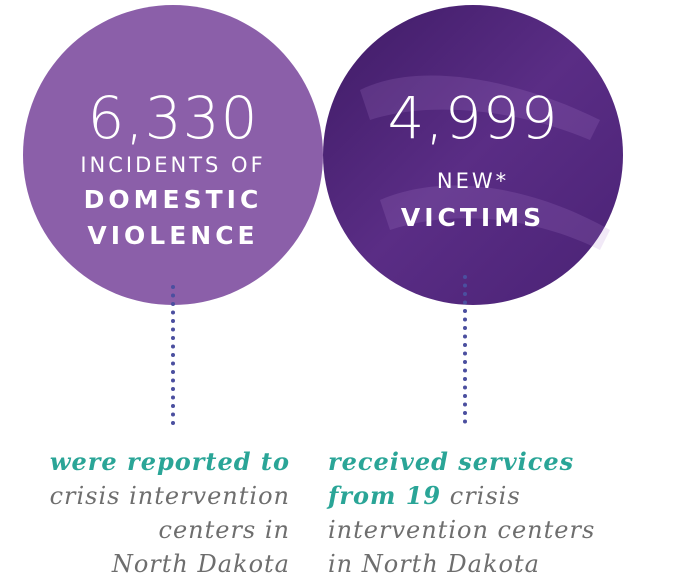 The height and width of the screenshot is (587, 684). I want to click on caption-line: from 19 crisis, so click(423, 495).